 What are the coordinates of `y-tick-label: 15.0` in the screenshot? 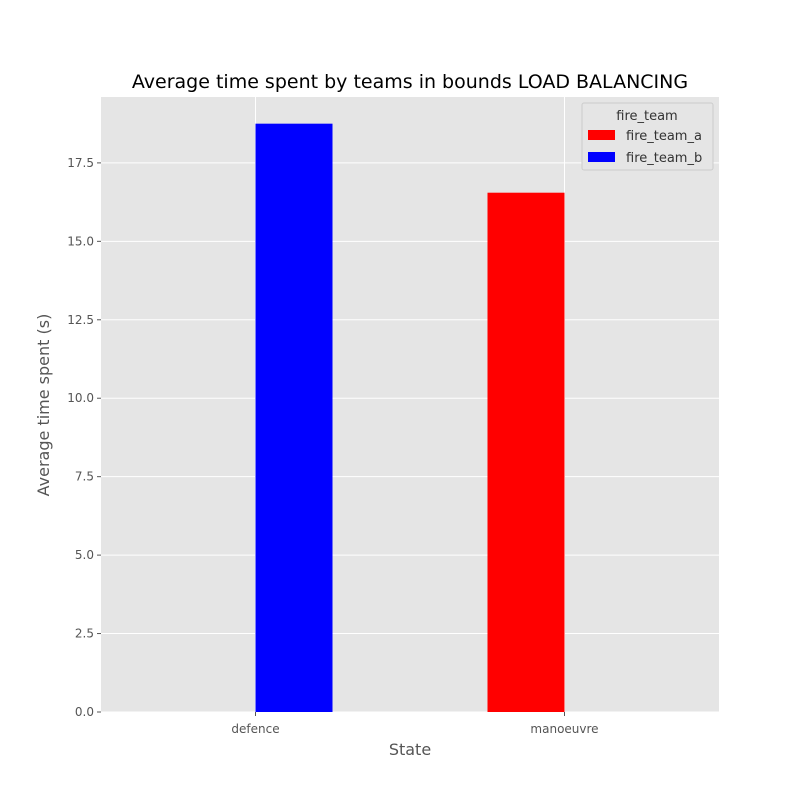 It's located at (80, 241).